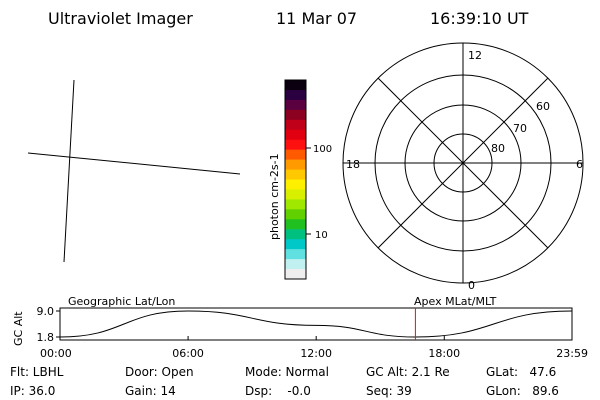 Image resolution: width=600 pixels, height=400 pixels. Describe the element at coordinates (48, 324) in the screenshot. I see `y-axis-ticks: 9.0 1.8` at that location.